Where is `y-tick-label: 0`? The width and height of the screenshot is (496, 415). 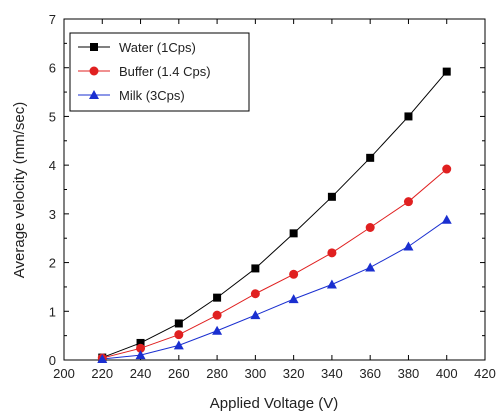 y-tick-label: 0 is located at coordinates (52, 360).